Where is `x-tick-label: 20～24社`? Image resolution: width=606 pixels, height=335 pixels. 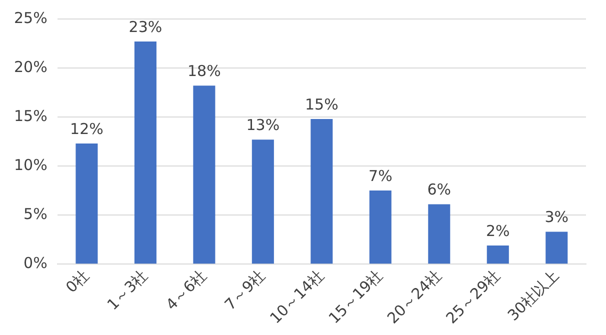 x-tick-label: 20～24社 is located at coordinates (414, 297).